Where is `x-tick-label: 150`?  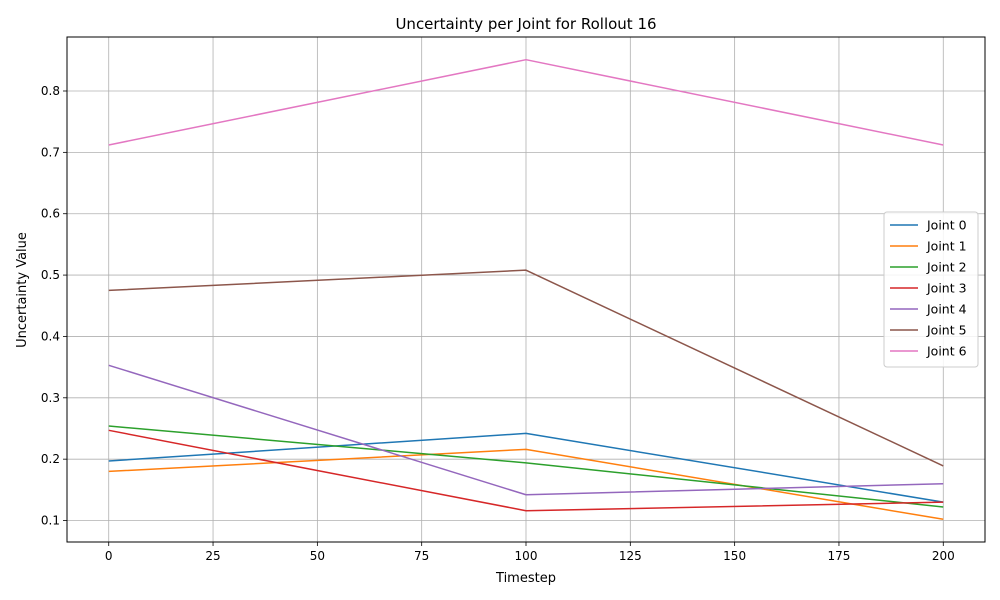
x-tick-label: 150 is located at coordinates (734, 556).